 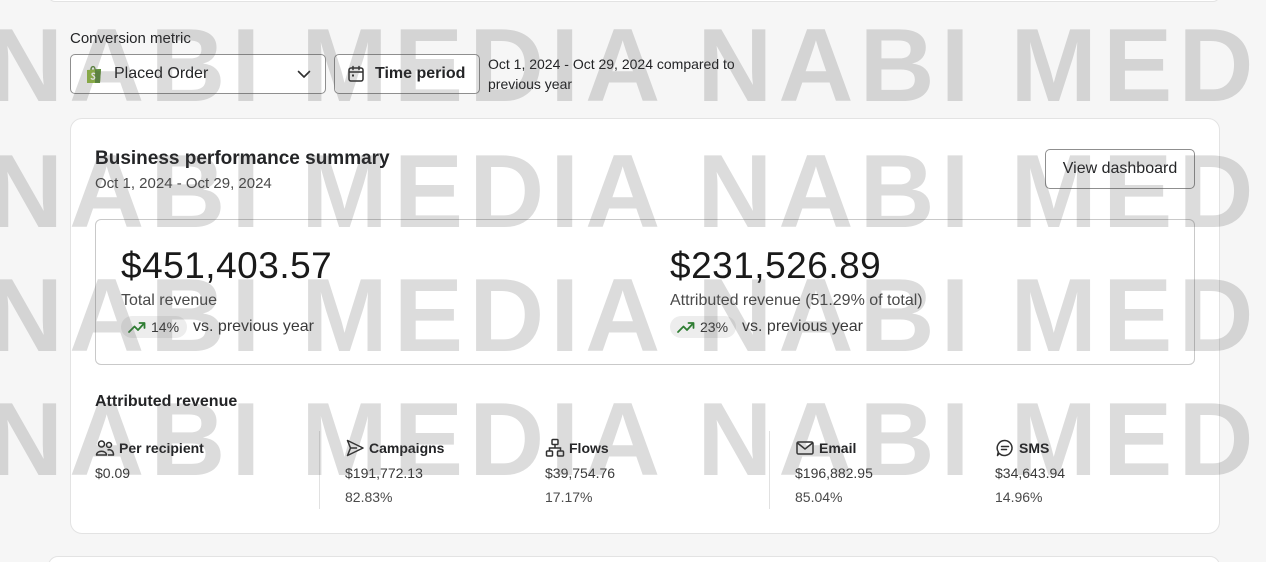 I want to click on metric-value: $34,643.94, so click(x=1030, y=473).